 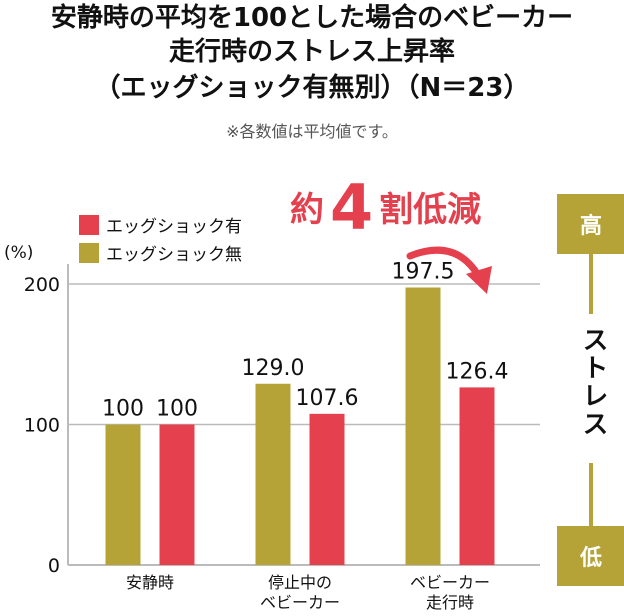 I want to click on legend-label: エッグショック無, so click(x=174, y=255).